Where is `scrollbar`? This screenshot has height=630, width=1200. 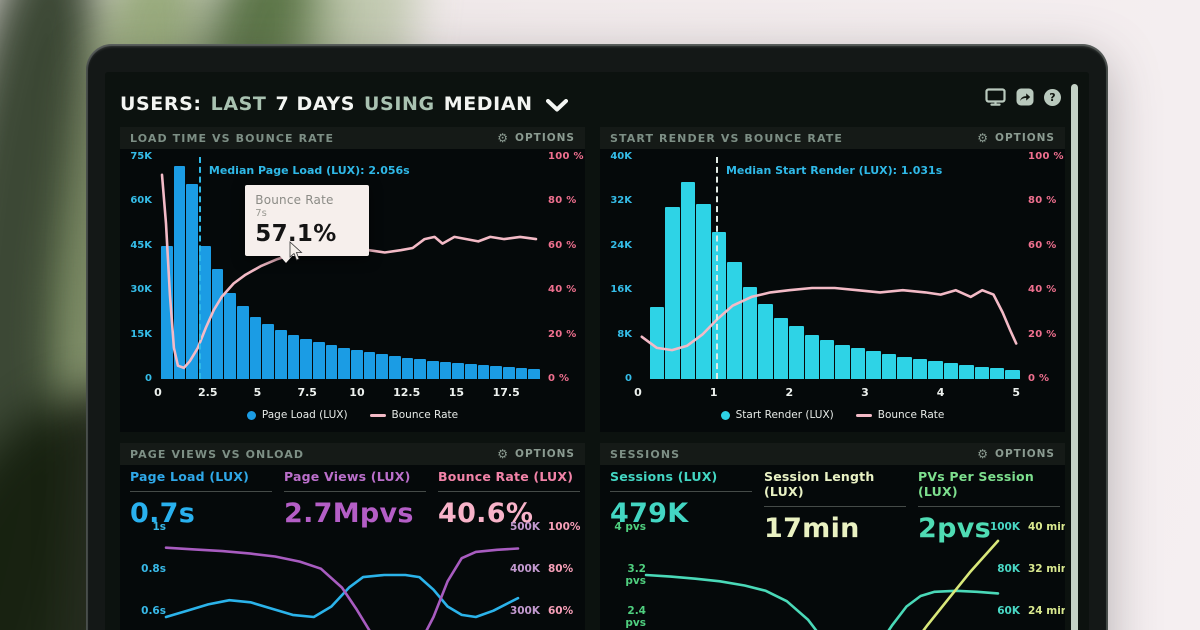
scrollbar is located at coordinates (1074, 357).